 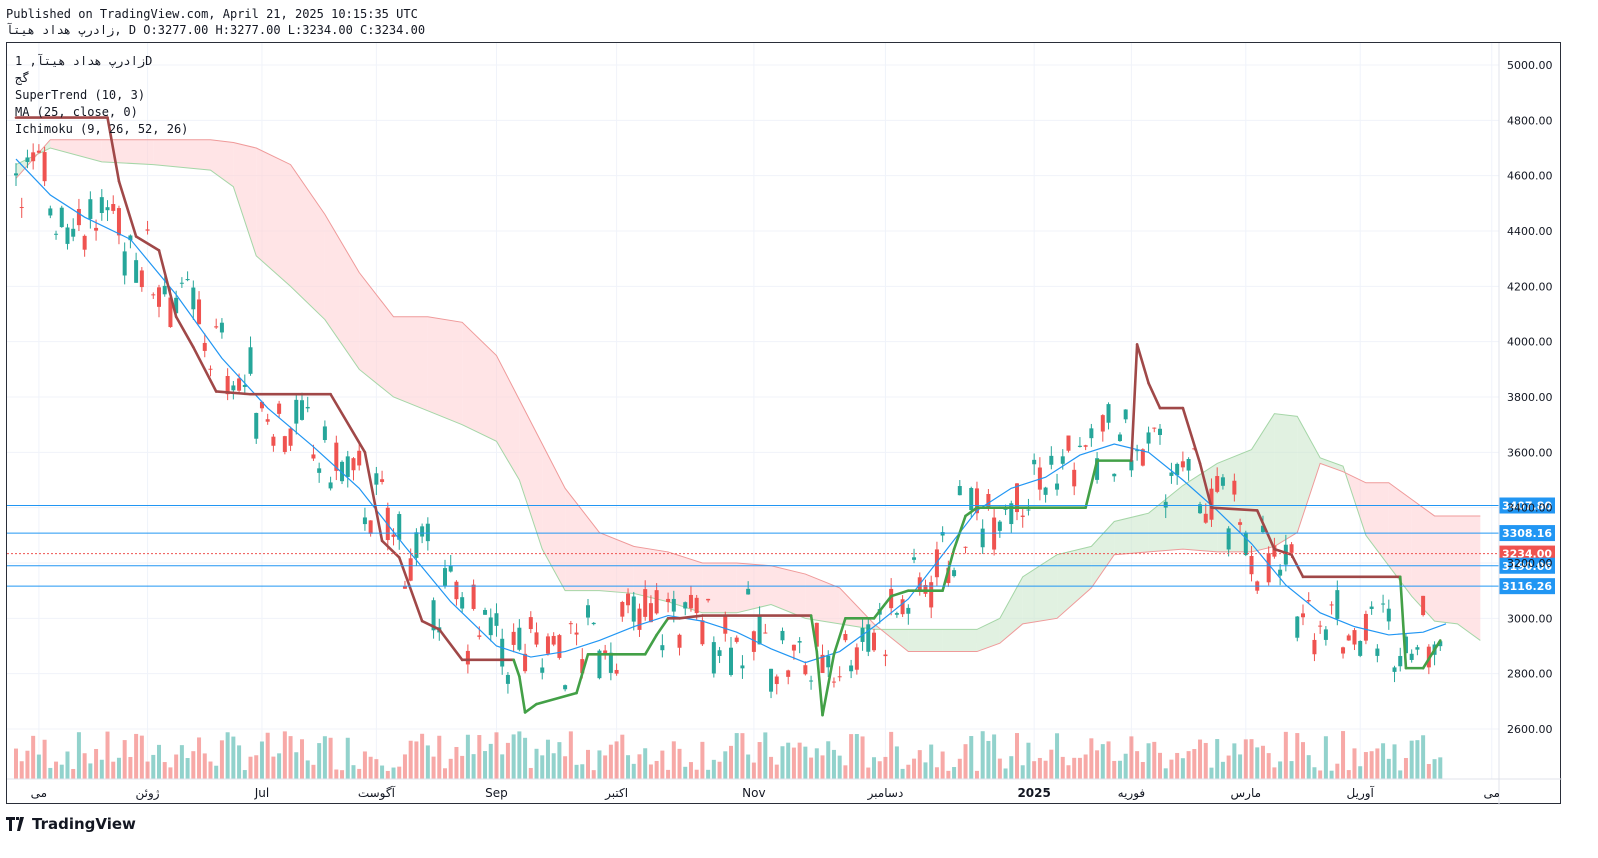 I want to click on price-label: 3234.00, so click(x=1527, y=554).